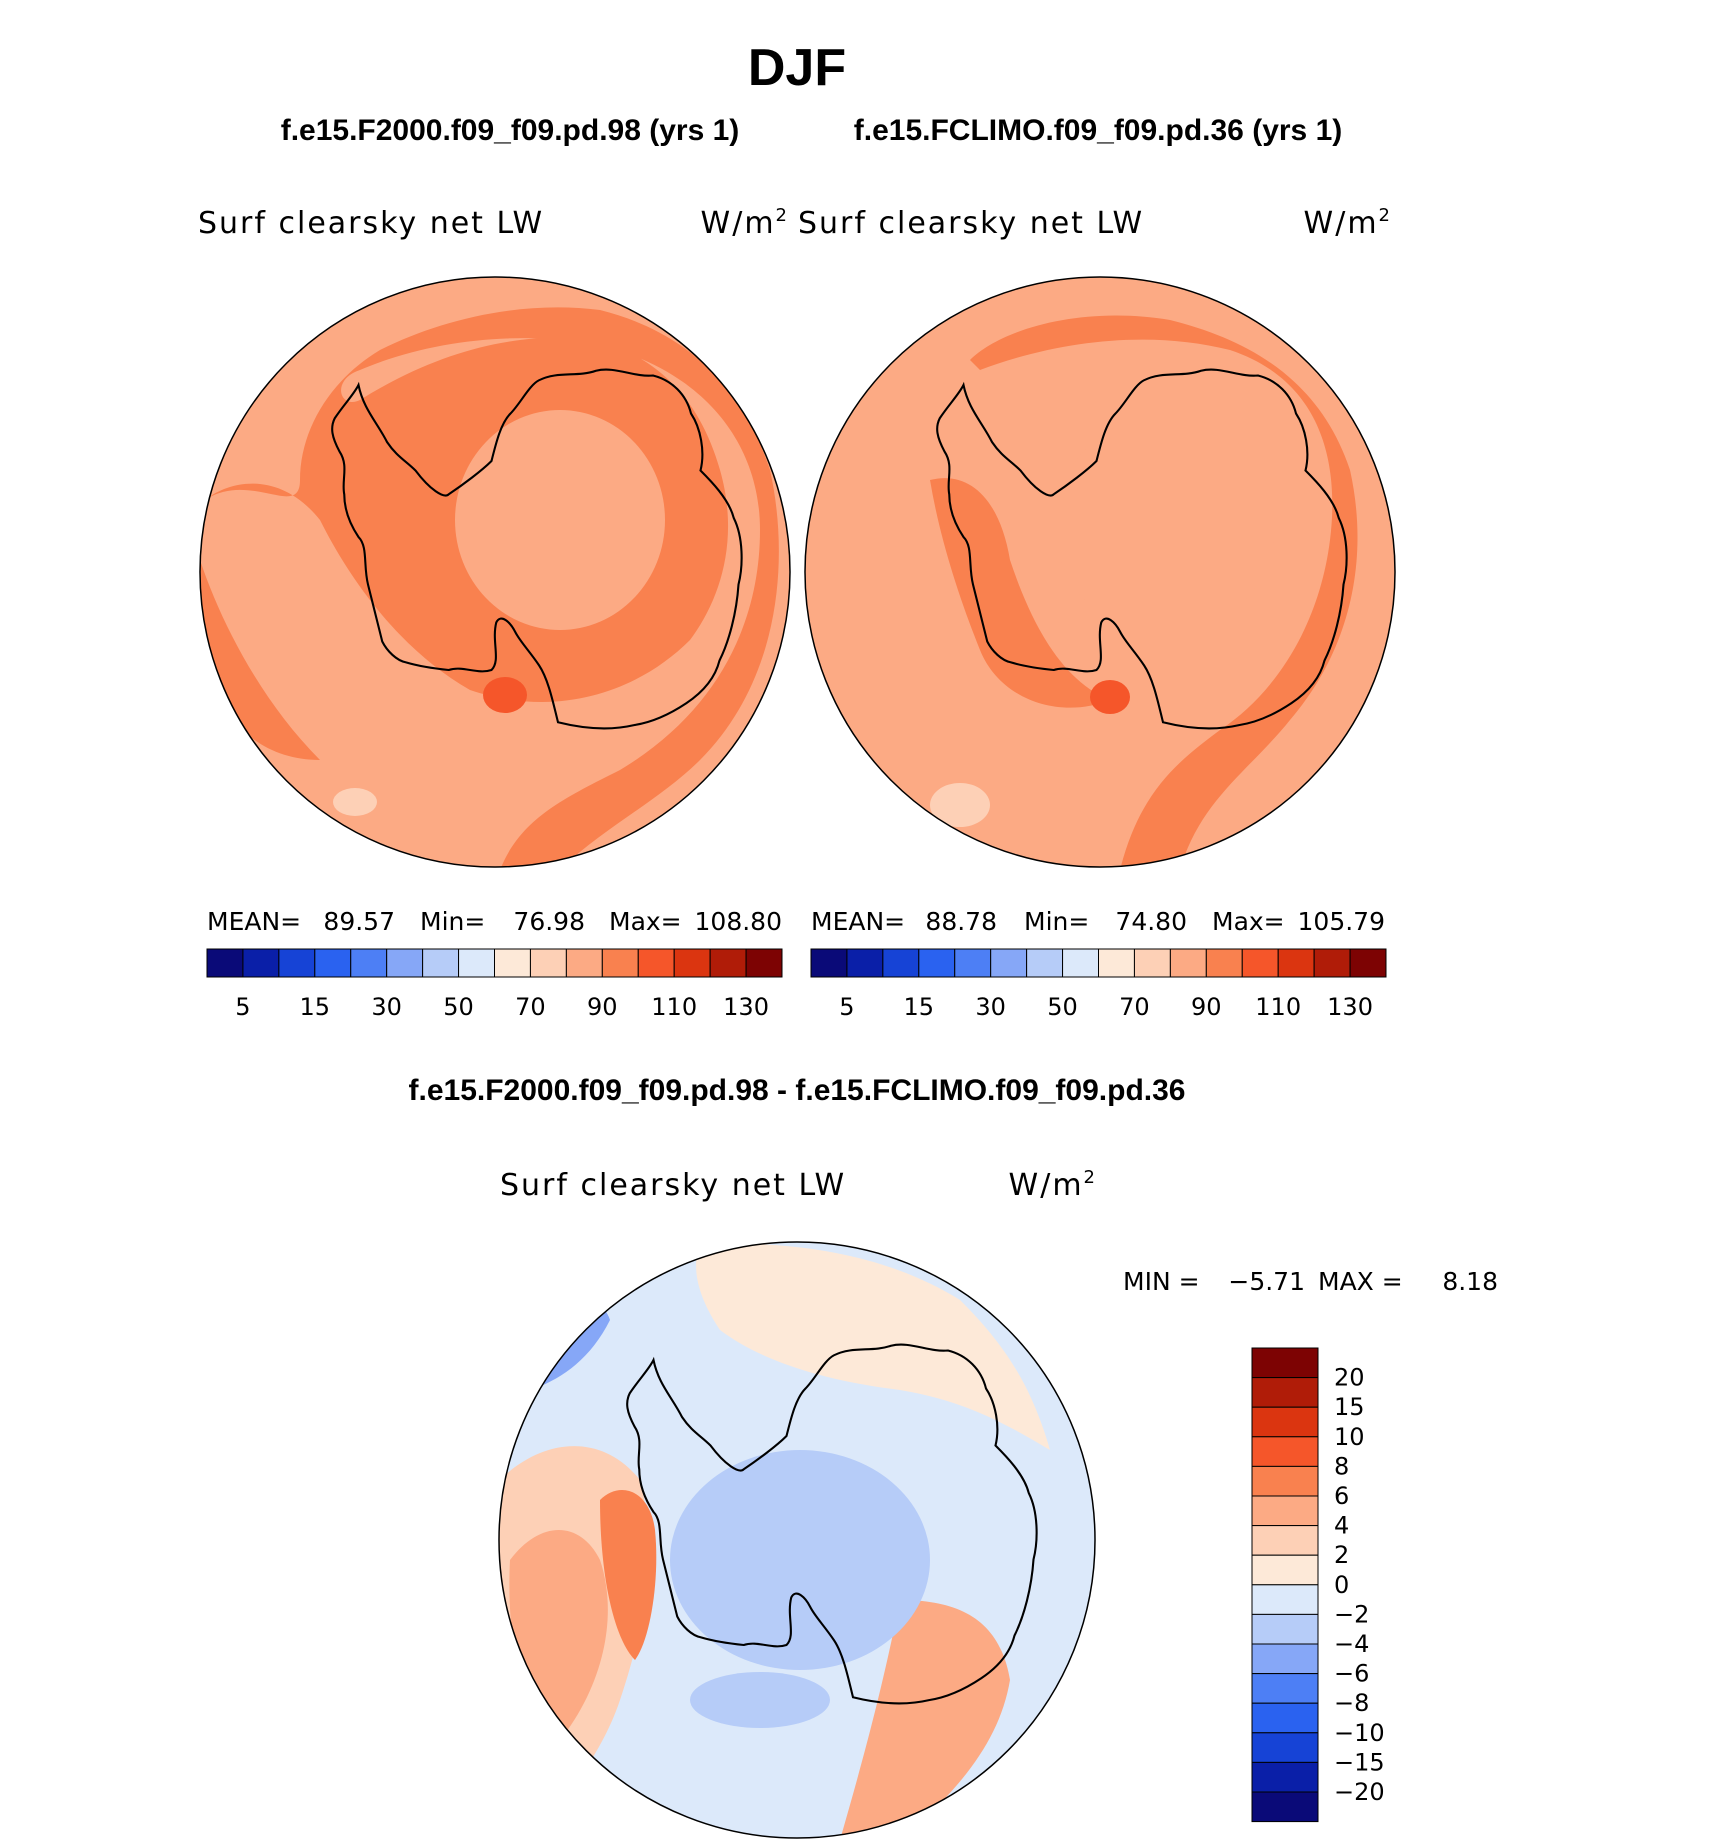 This screenshot has height=1840, width=1710. Describe the element at coordinates (960, 805) in the screenshot. I see `right-map-low-patch` at that location.